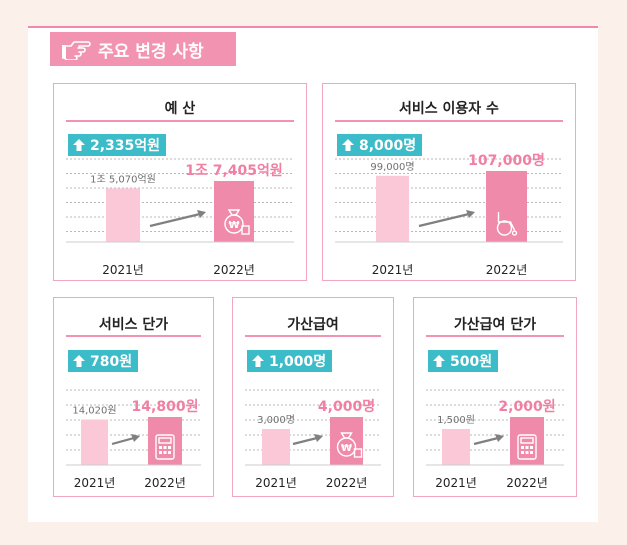 Image resolution: width=627 pixels, height=545 pixels. I want to click on users-bar-chart: 99,000명 2021년 107,000명 2022년, so click(449, 214).